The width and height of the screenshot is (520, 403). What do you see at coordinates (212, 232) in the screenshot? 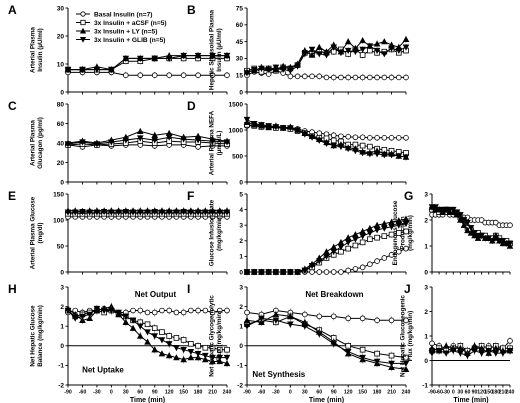
I see `y-axis-label: Glucose Infusion Rate` at bounding box center [212, 232].